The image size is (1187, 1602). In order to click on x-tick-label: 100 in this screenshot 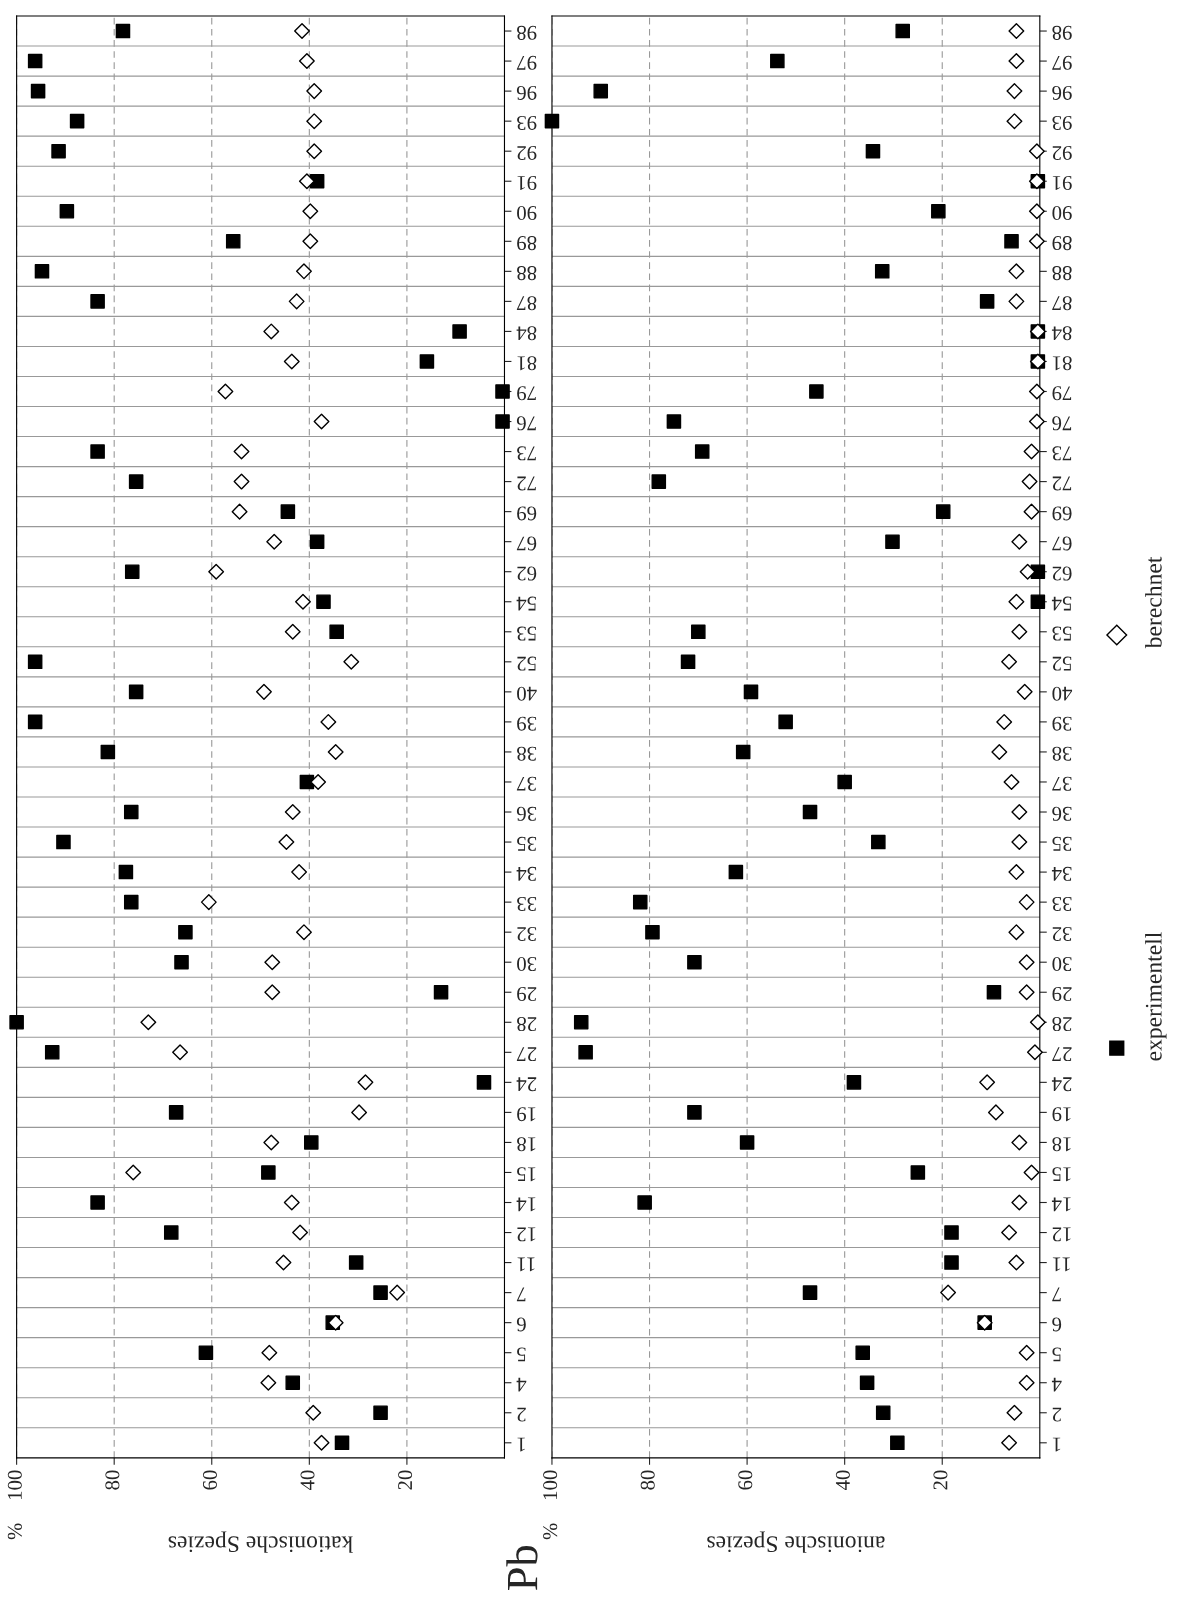, I will do `click(550, 1485)`.